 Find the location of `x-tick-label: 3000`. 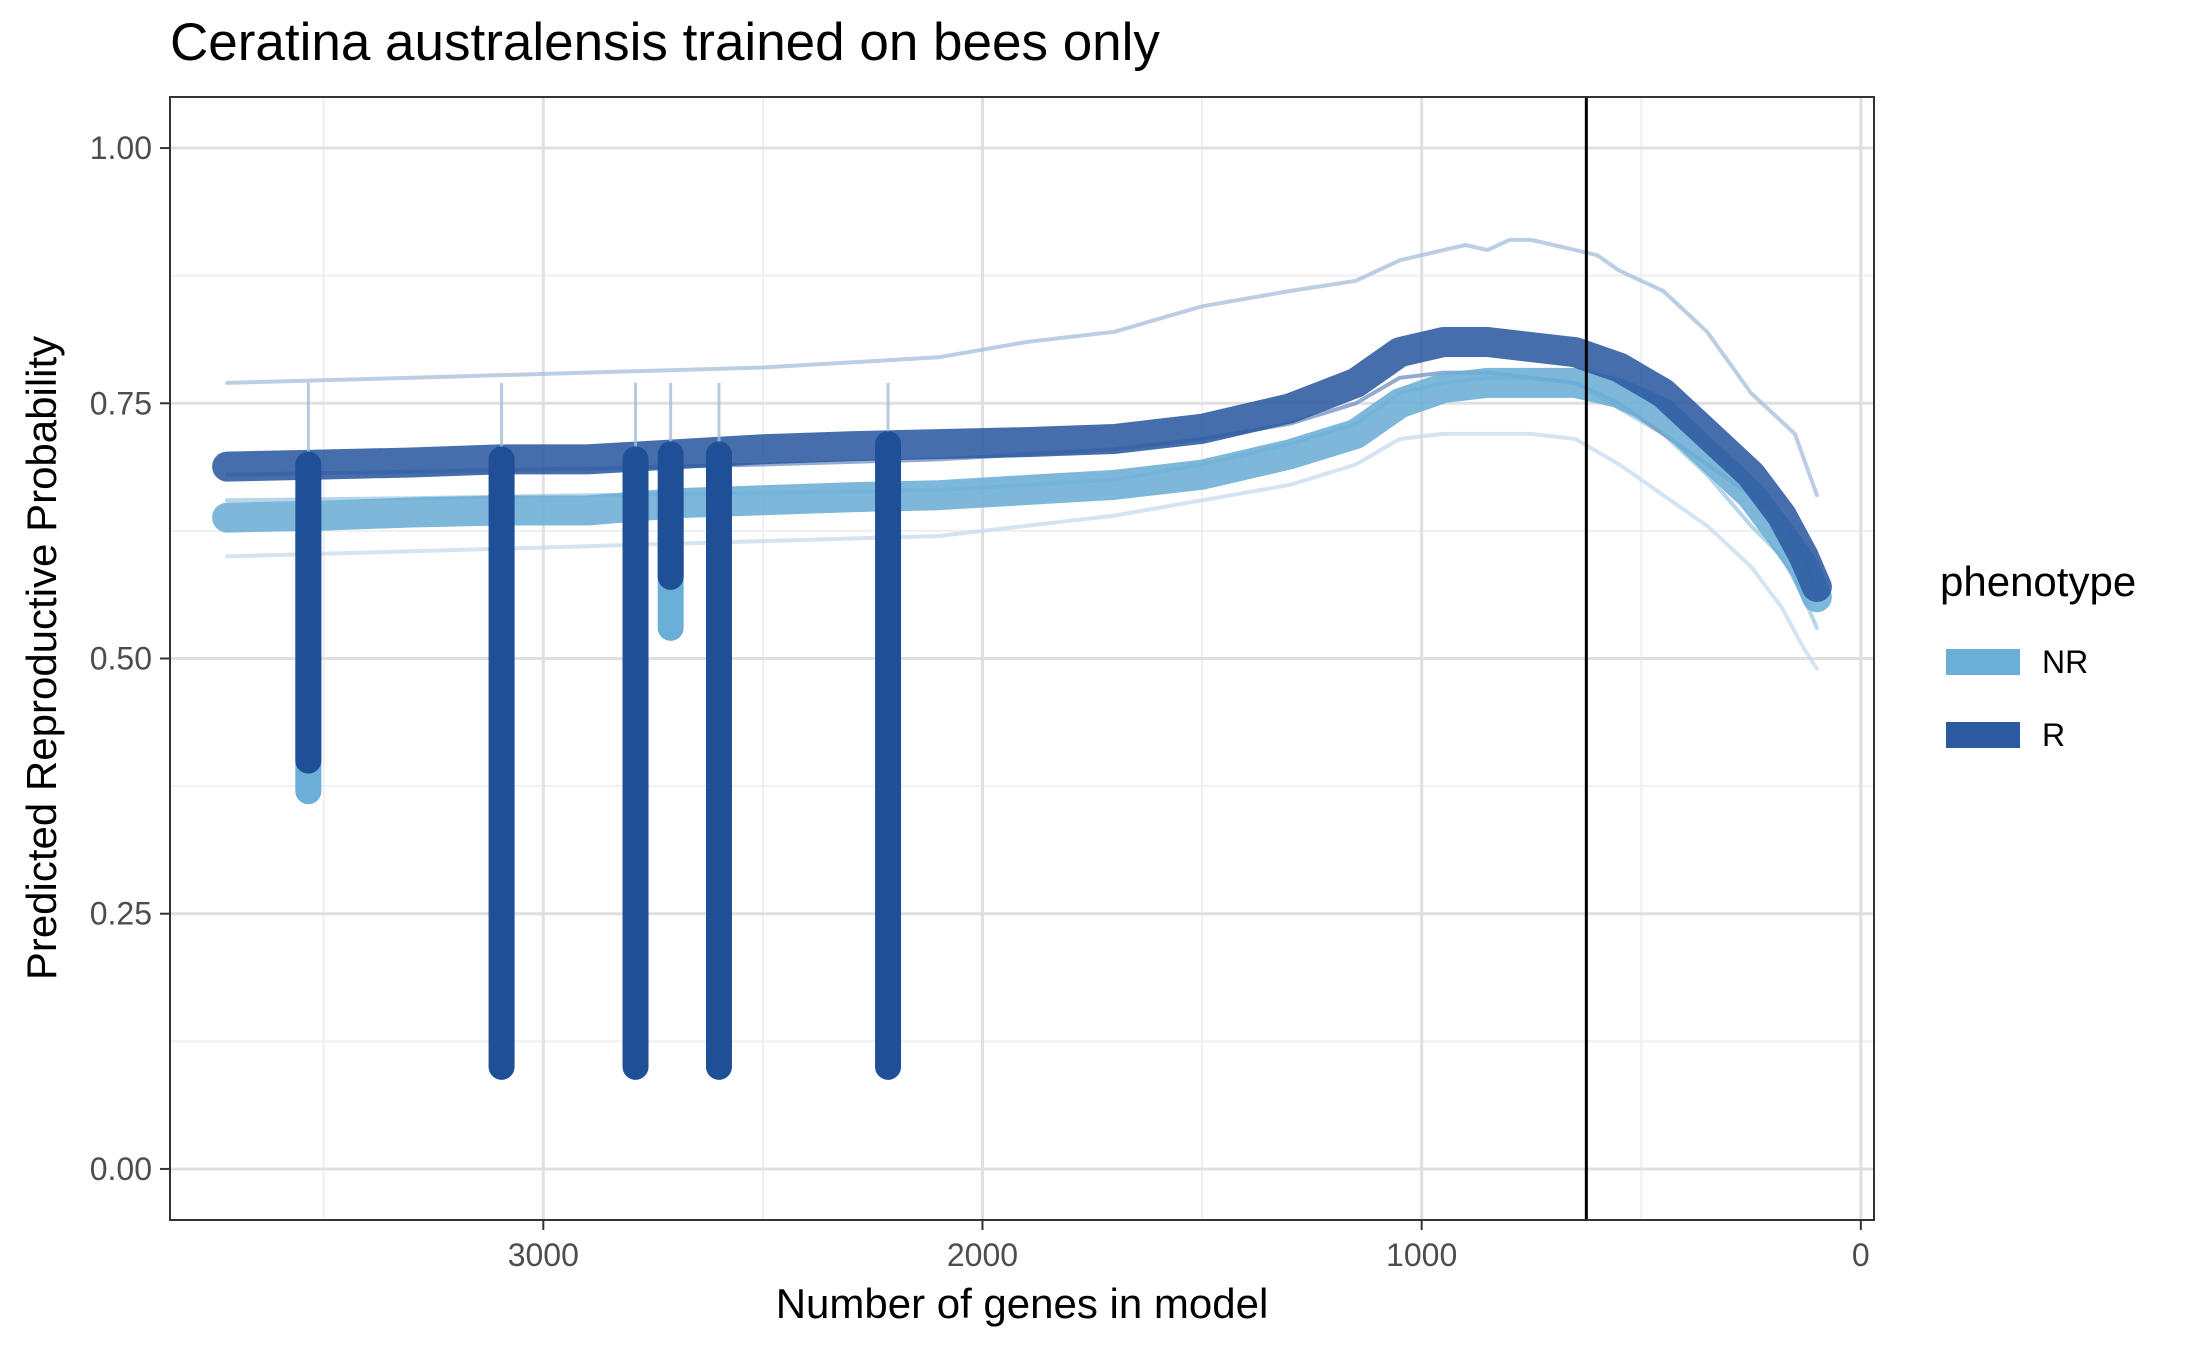

x-tick-label: 3000 is located at coordinates (543, 1255).